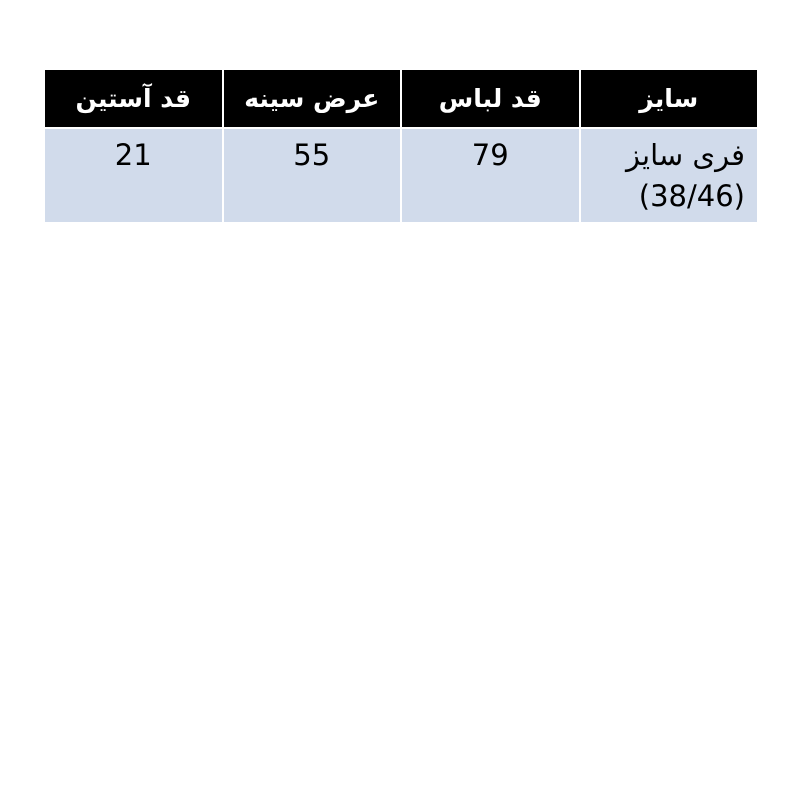  I want to click on size-value-line-2: (38/46), so click(691, 196).